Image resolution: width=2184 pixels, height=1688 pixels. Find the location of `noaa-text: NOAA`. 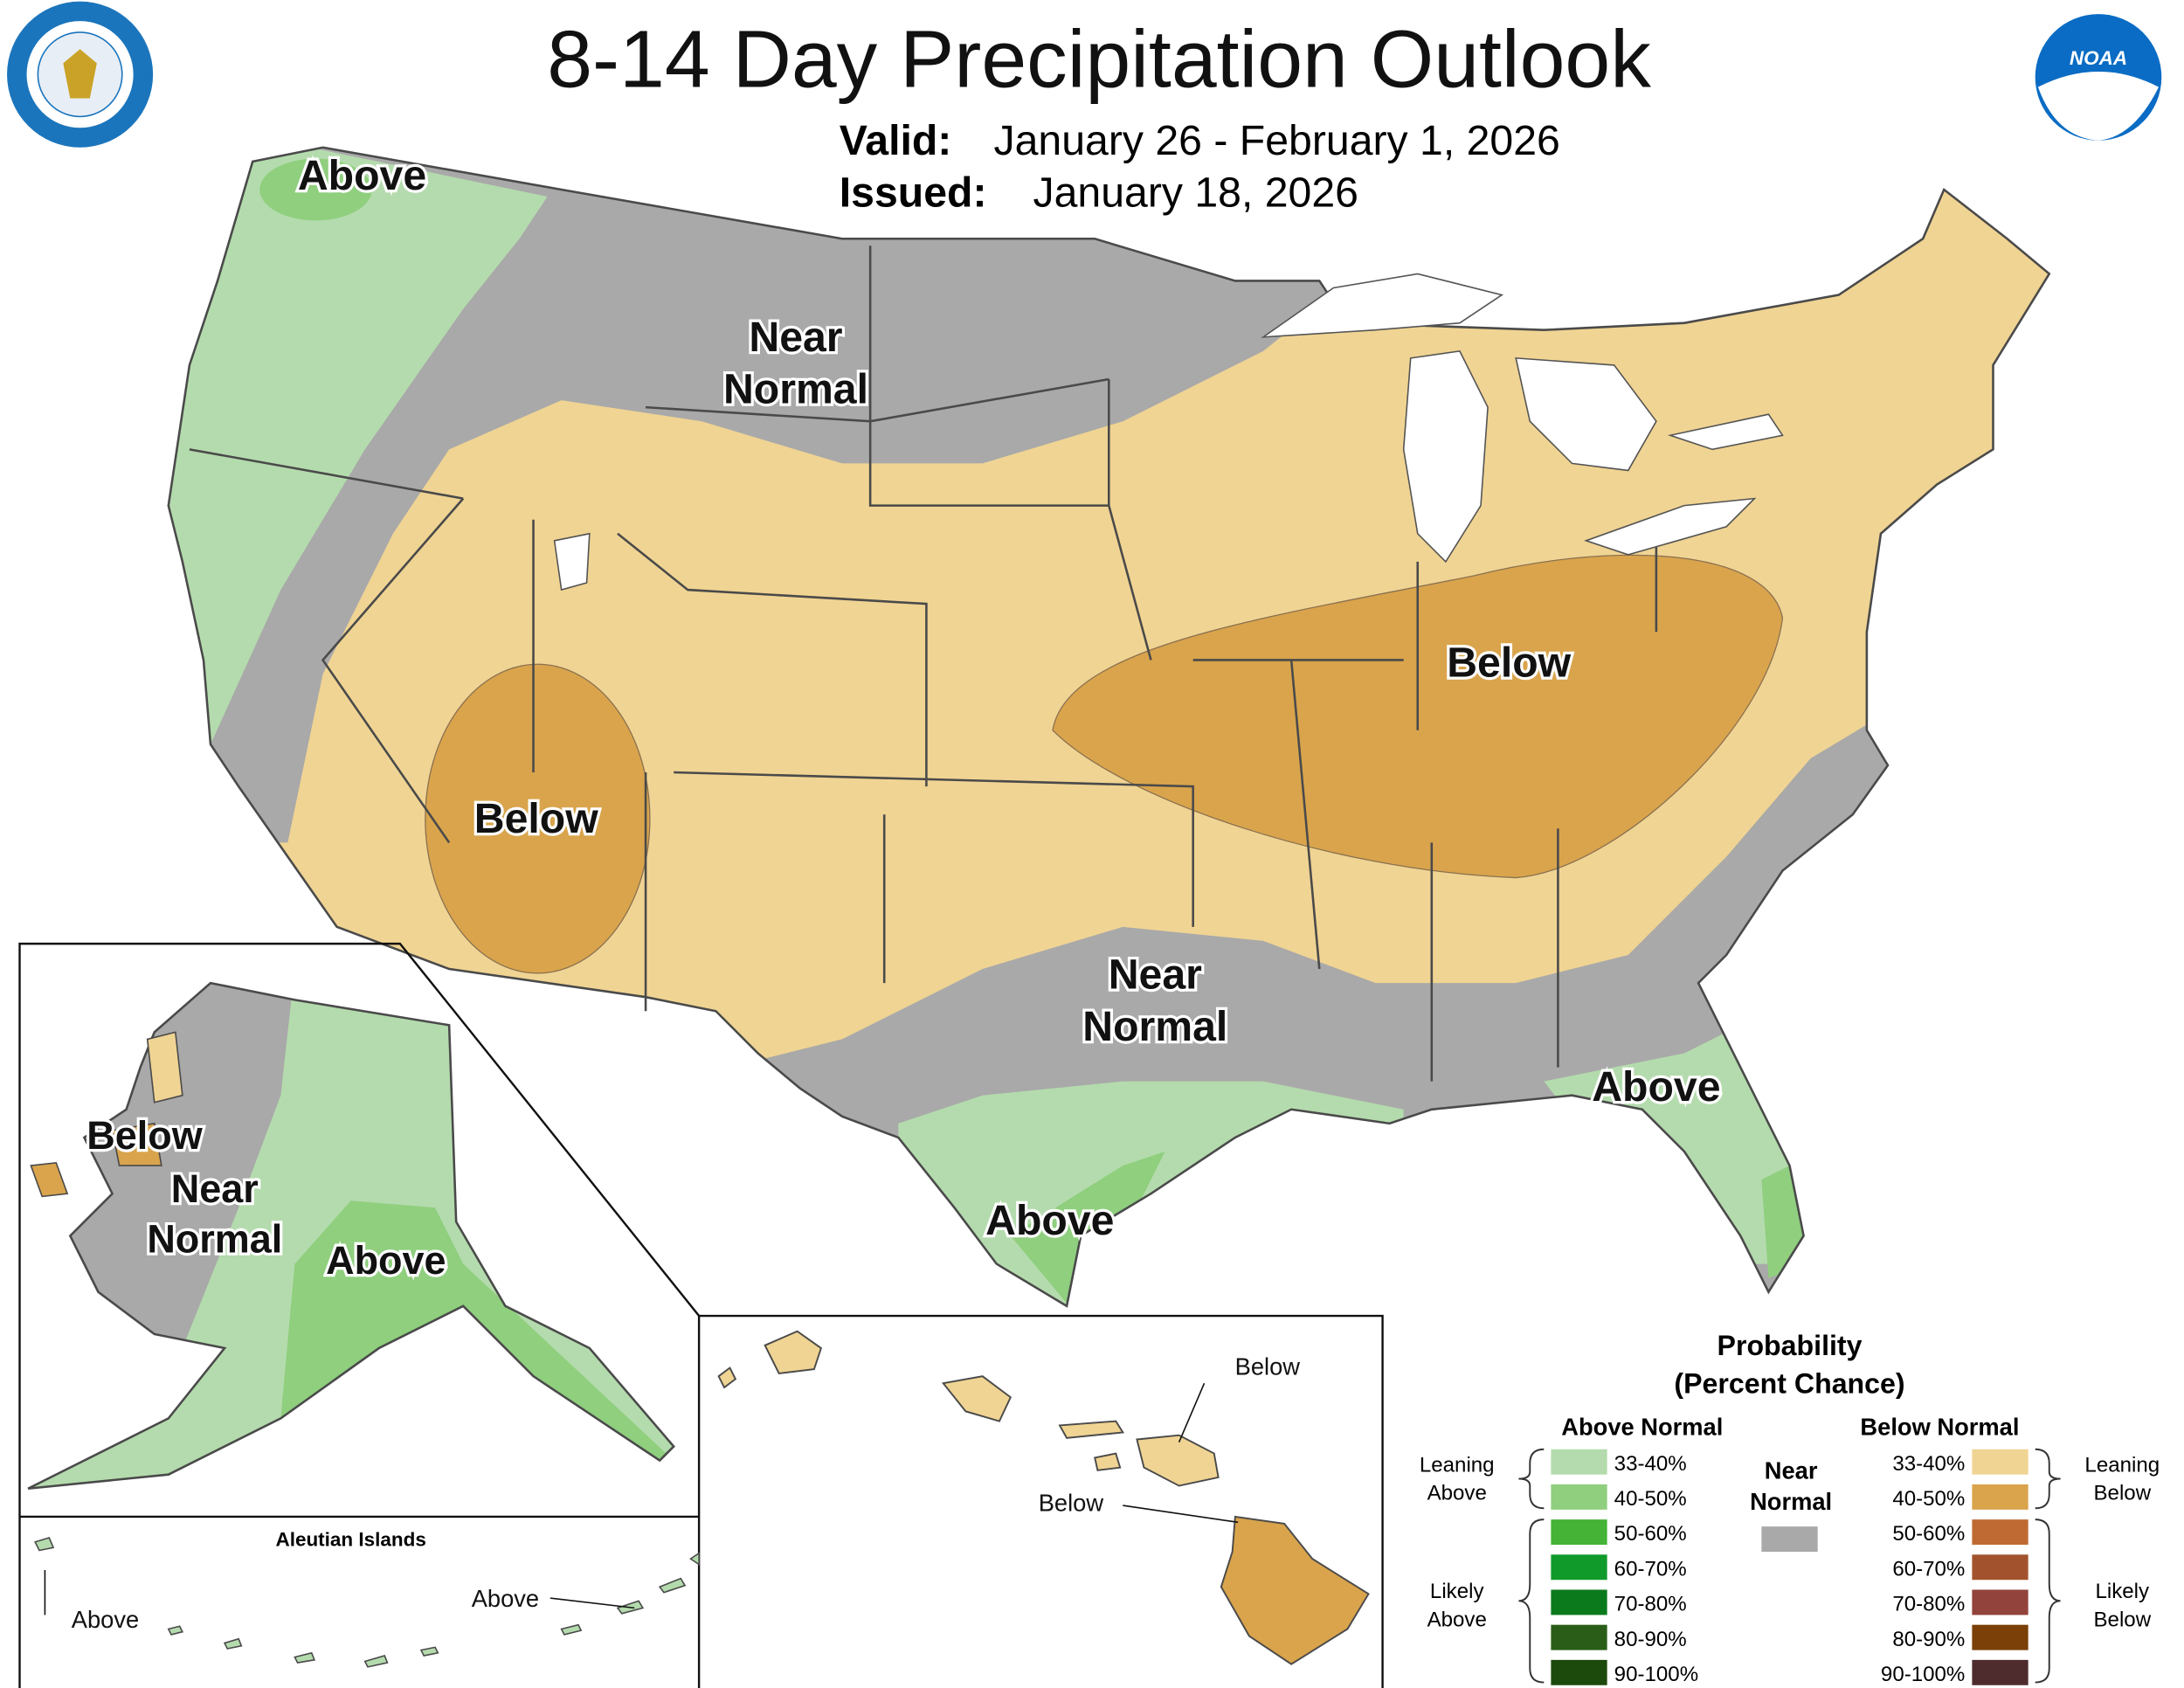

noaa-text: NOAA is located at coordinates (2098, 58).